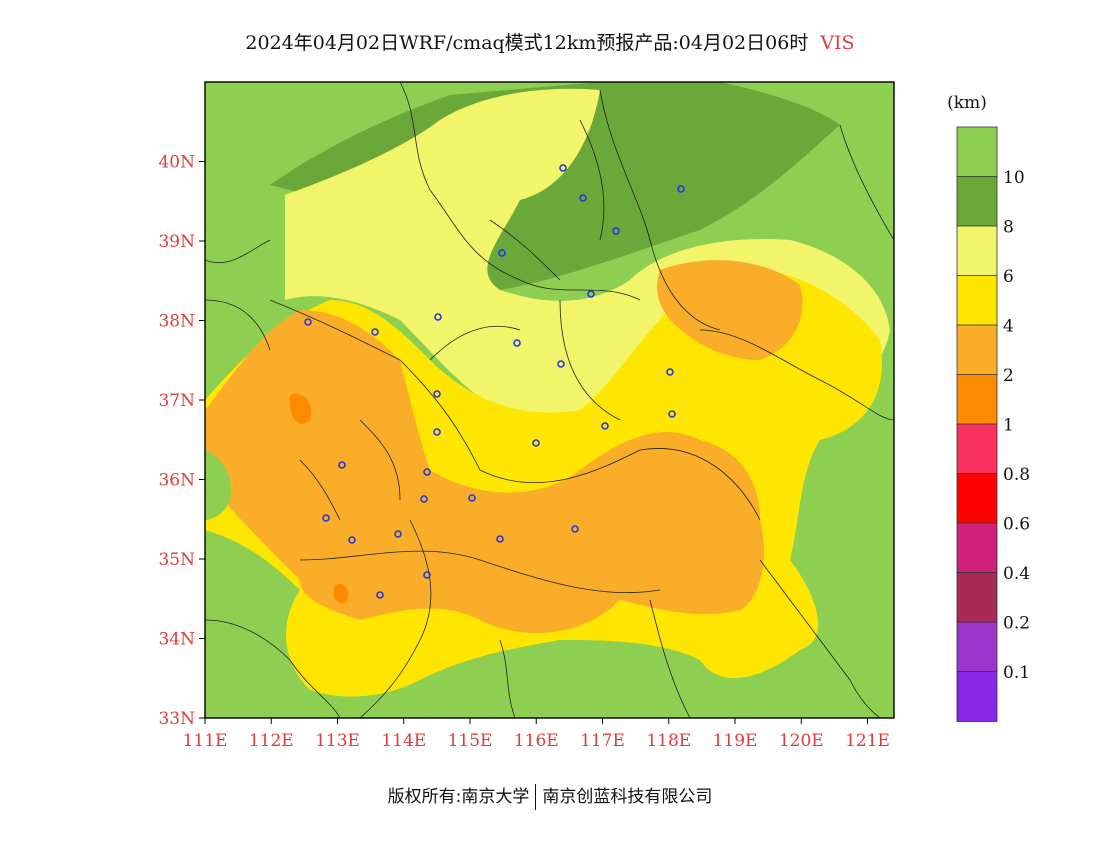  I want to click on lat-tick-label: 34N, so click(176, 640).